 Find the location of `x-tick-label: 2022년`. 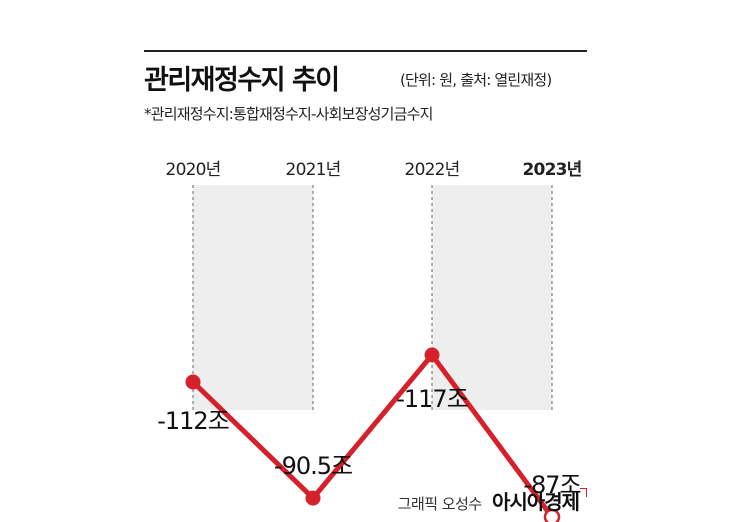

x-tick-label: 2022년 is located at coordinates (432, 170).